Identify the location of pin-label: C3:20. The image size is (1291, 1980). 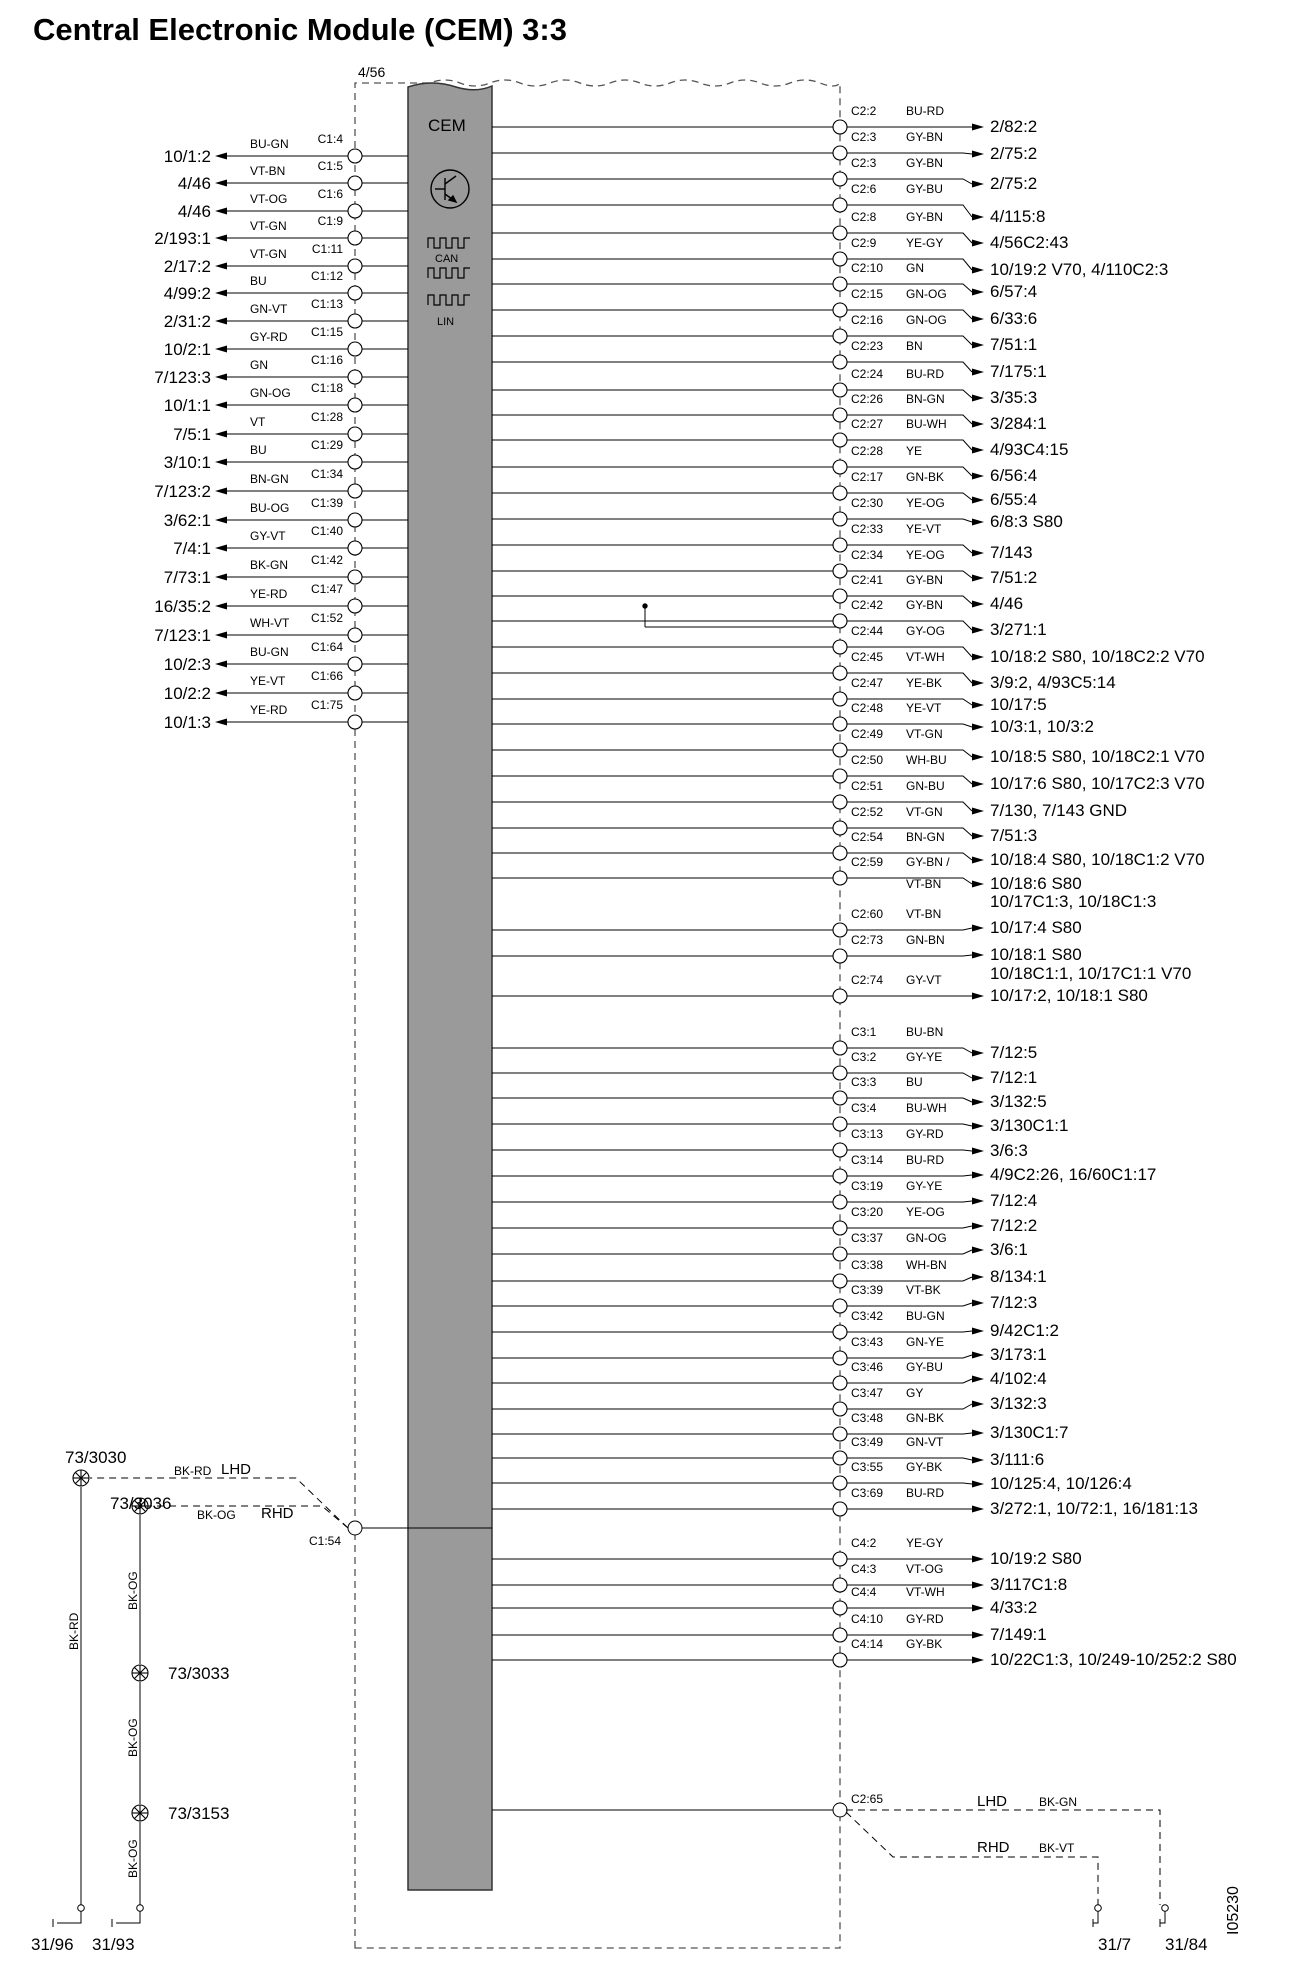
(867, 1212).